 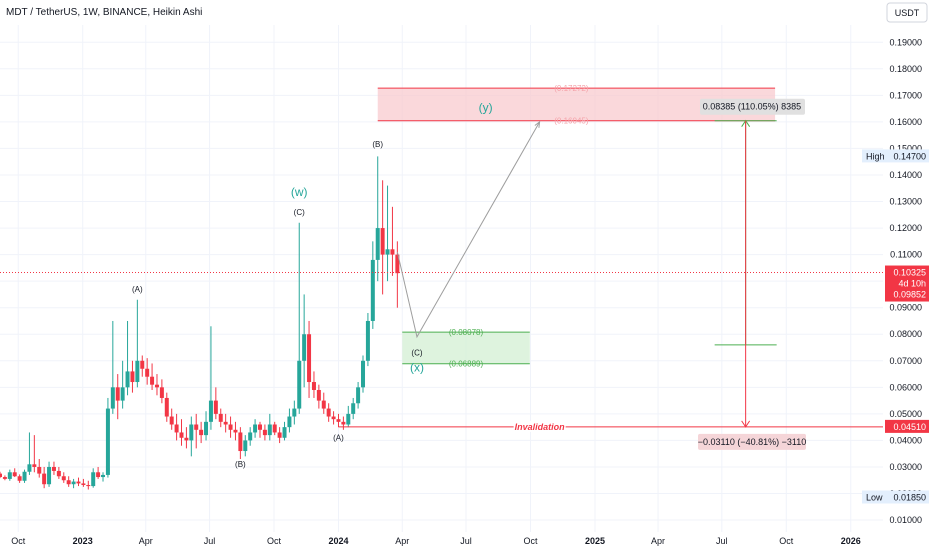 What do you see at coordinates (906, 255) in the screenshot?
I see `price-tick: 0.11000` at bounding box center [906, 255].